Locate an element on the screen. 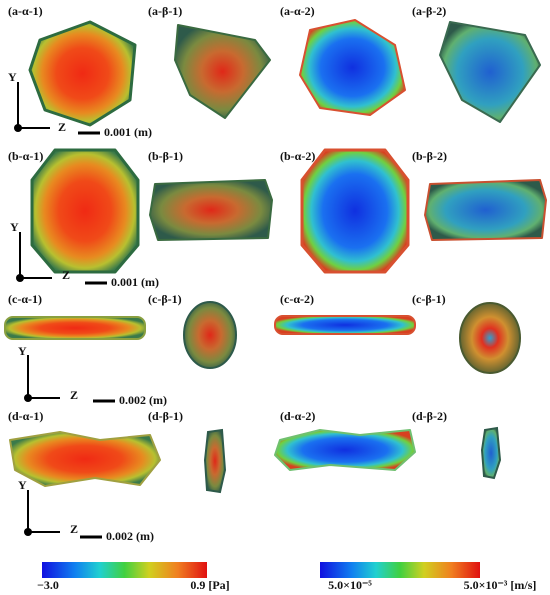 The width and height of the screenshot is (550, 595). panel-label: (b-β-1) is located at coordinates (165, 156).